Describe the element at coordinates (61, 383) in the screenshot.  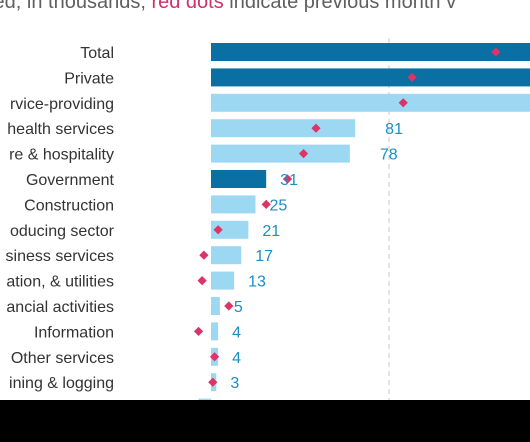
I see `category-label: ining & logging` at that location.